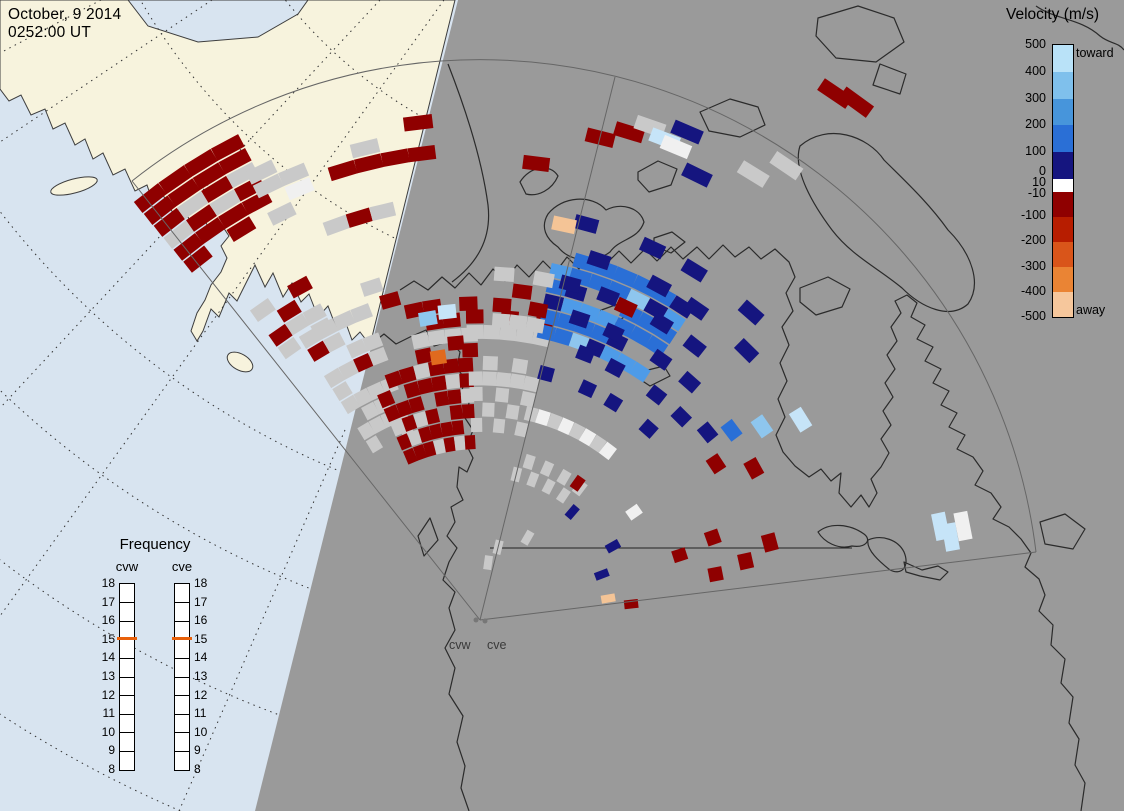 The image size is (1124, 811). Describe the element at coordinates (860, 34) in the screenshot. I see `island-ellesmere` at that location.